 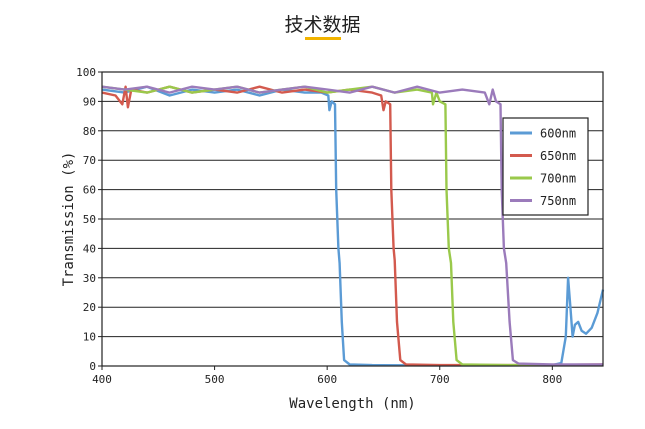 I want to click on y-tick-label: 90, so click(x=89, y=101).